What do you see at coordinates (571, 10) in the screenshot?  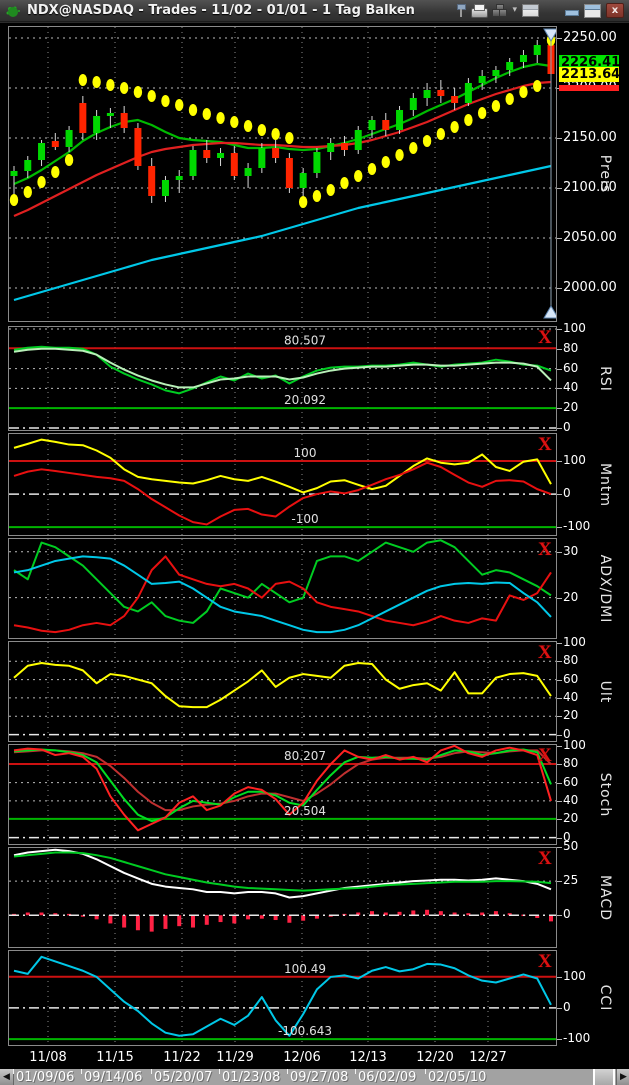 I see `minimize-icon` at bounding box center [571, 10].